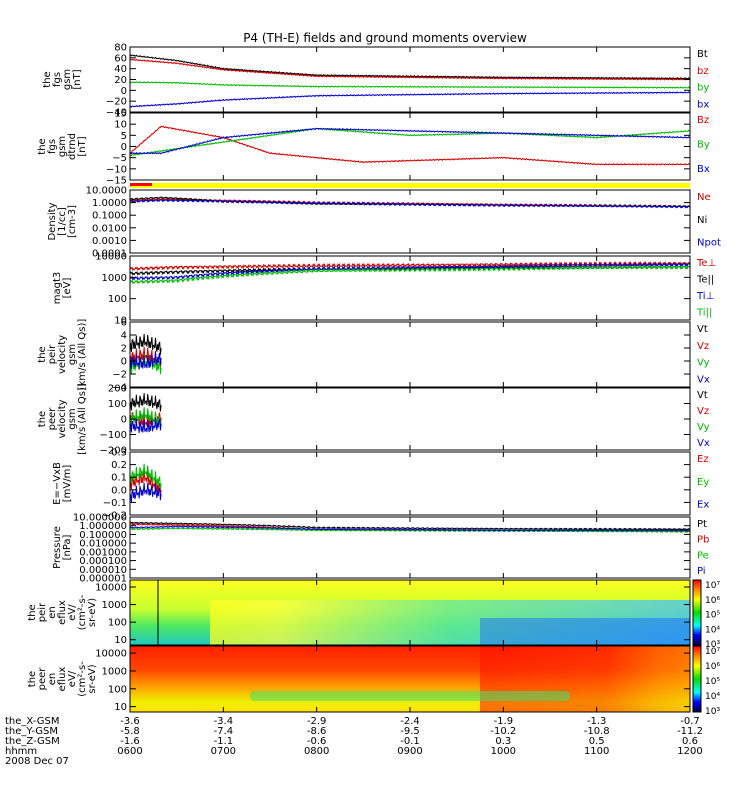 Image resolution: width=750 pixels, height=800 pixels. I want to click on series-line-Npot, so click(410, 204).